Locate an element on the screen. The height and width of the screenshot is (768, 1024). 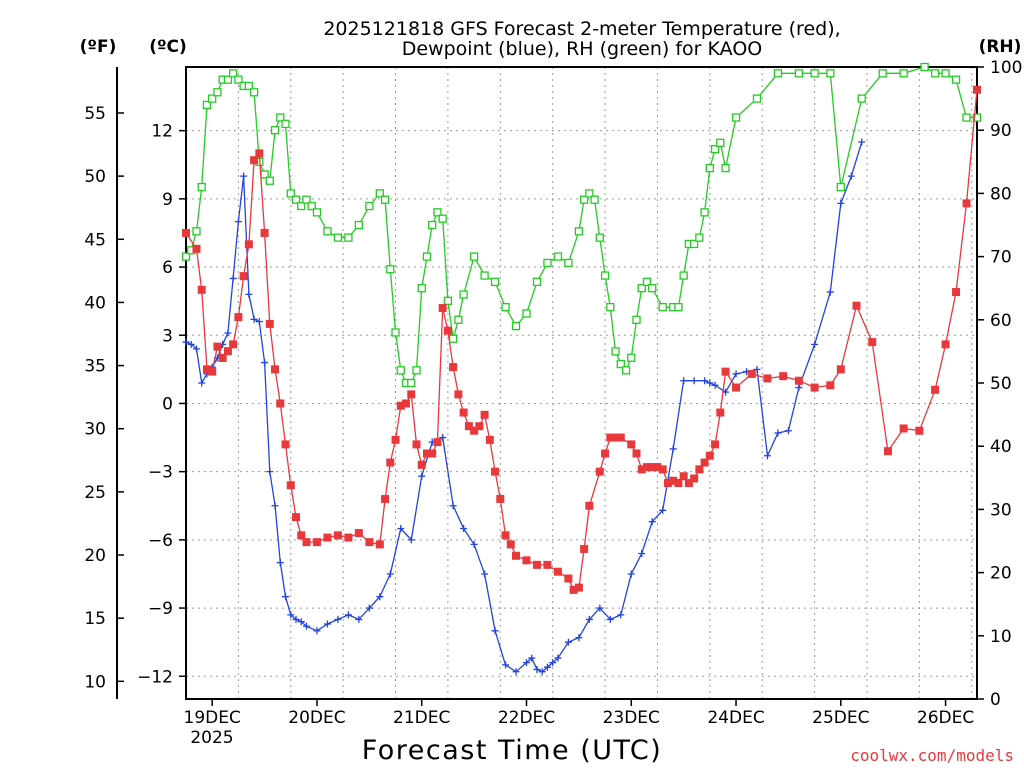
rh-tick-label: 50 is located at coordinates (1001, 384).